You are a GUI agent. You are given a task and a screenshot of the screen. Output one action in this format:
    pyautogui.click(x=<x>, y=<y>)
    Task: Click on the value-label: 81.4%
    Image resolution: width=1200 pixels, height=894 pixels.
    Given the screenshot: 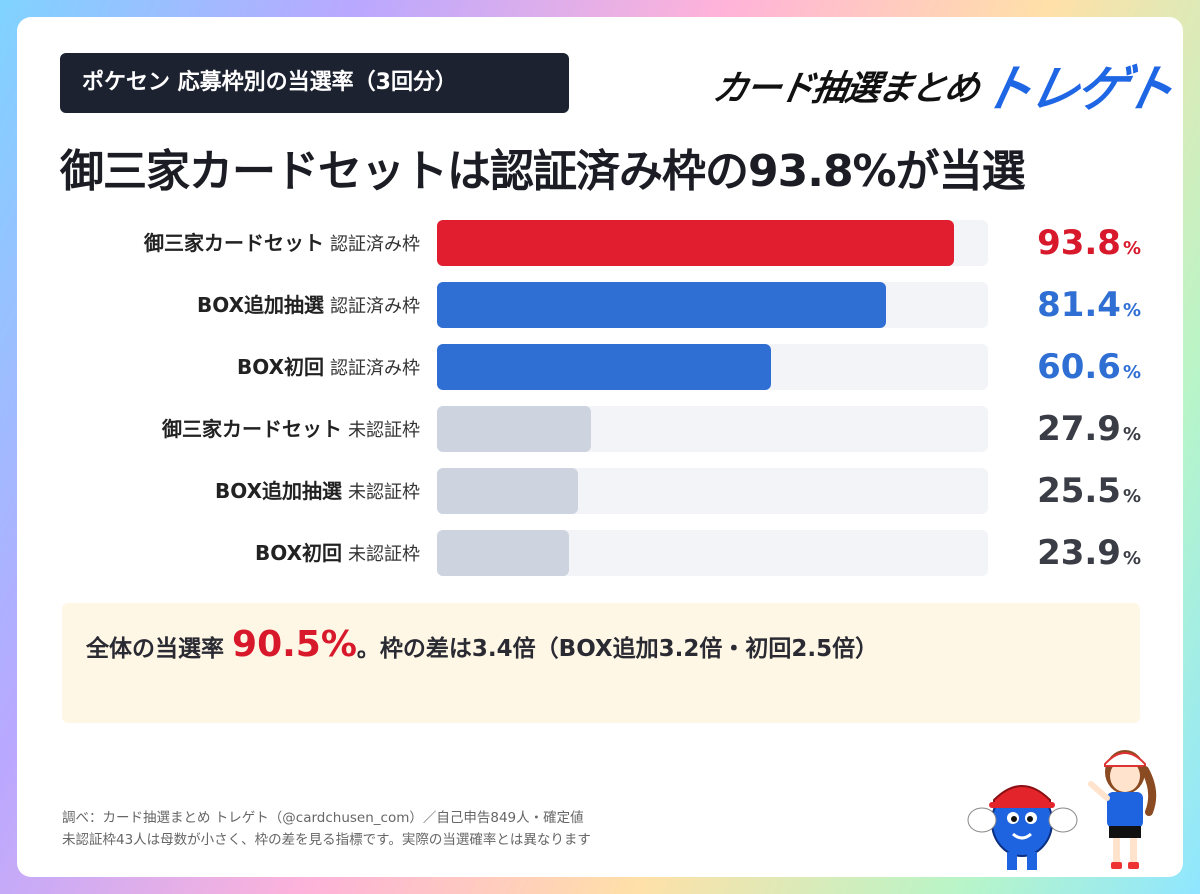 What is the action you would take?
    pyautogui.click(x=1089, y=305)
    